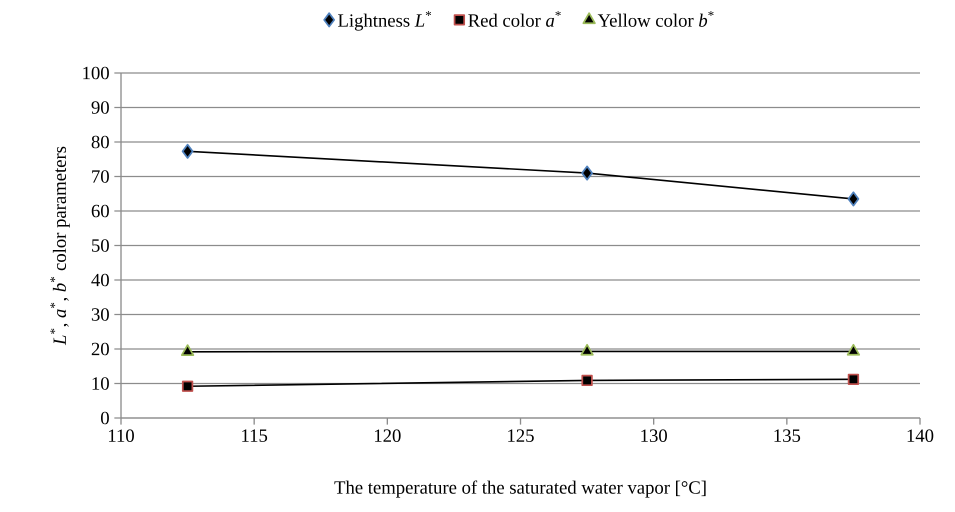  Describe the element at coordinates (100, 142) in the screenshot. I see `y-tick-label: 80` at that location.